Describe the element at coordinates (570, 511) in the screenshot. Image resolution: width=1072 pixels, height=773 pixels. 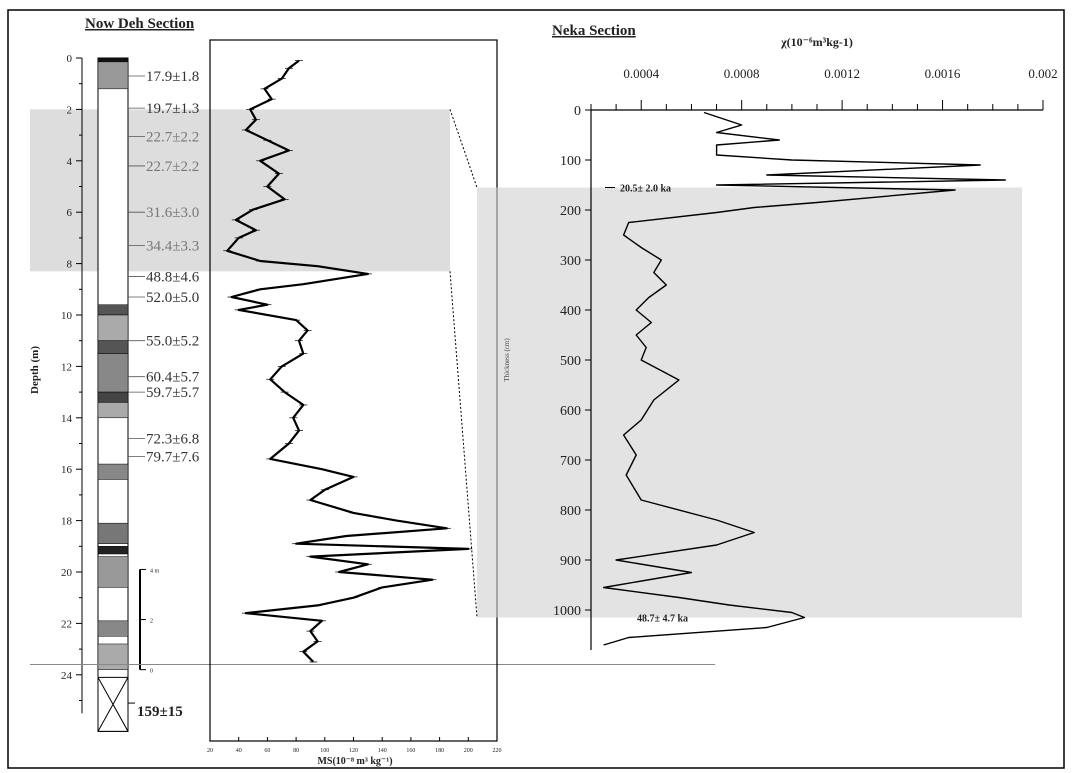
I see `chi-y-tick-label: 800` at that location.